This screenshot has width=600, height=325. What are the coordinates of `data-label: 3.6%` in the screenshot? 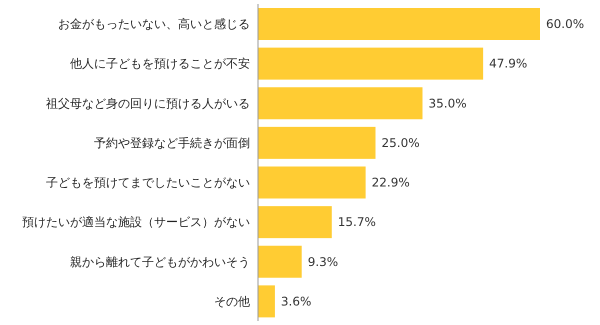 It's located at (296, 301).